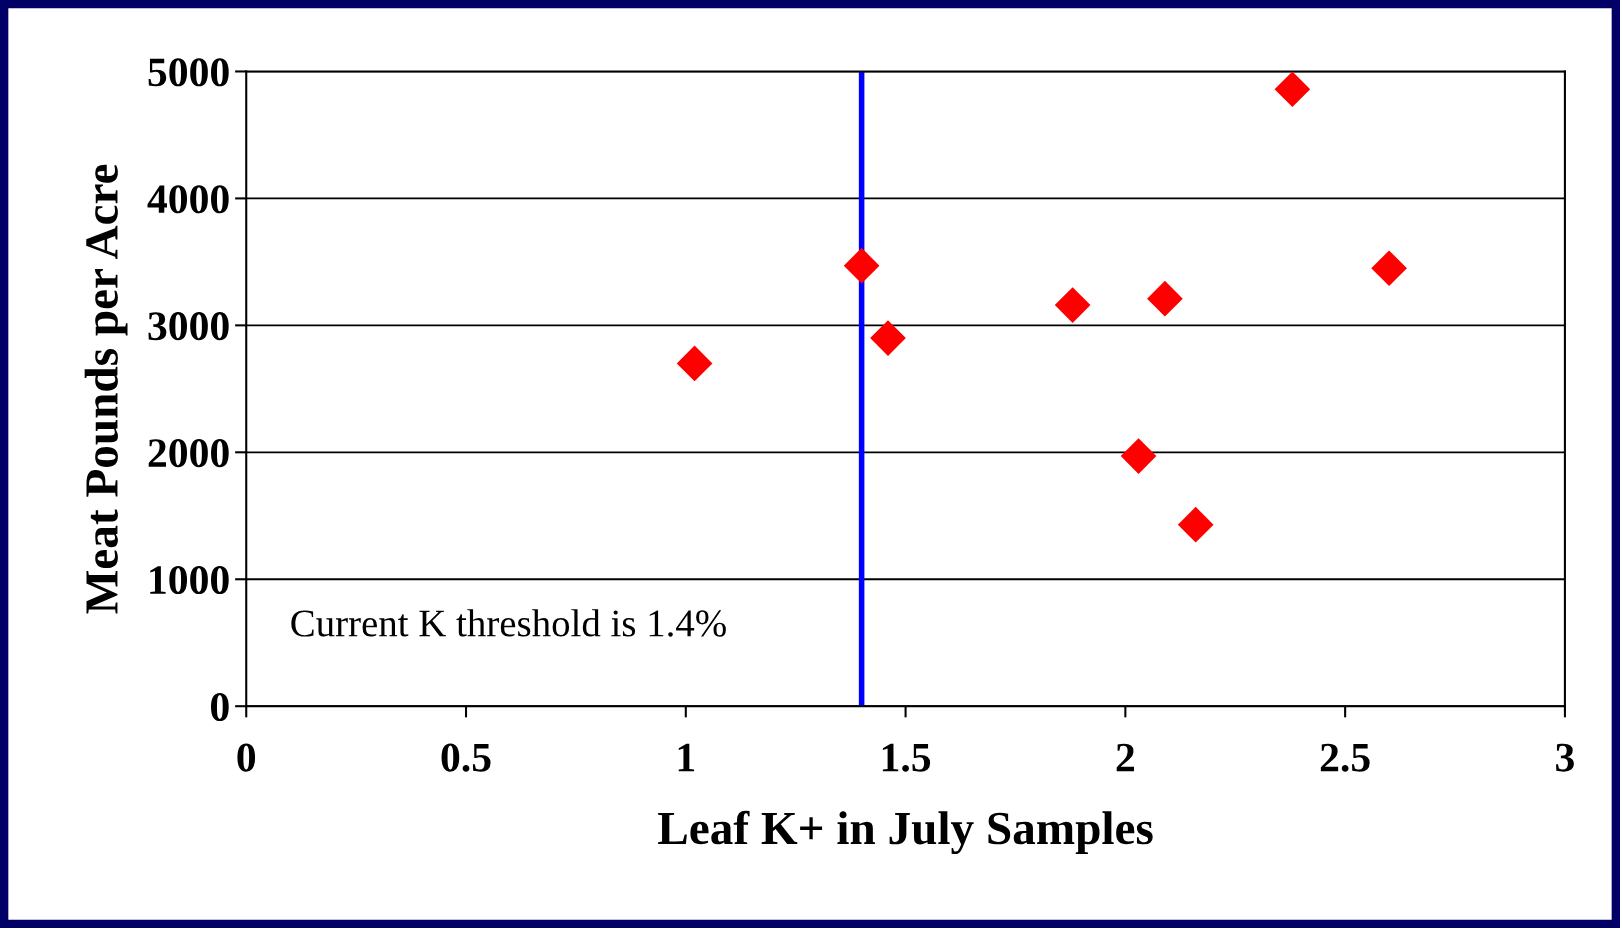 Image resolution: width=1620 pixels, height=928 pixels. Describe the element at coordinates (188, 72) in the screenshot. I see `y-tick-label: 5000` at that location.